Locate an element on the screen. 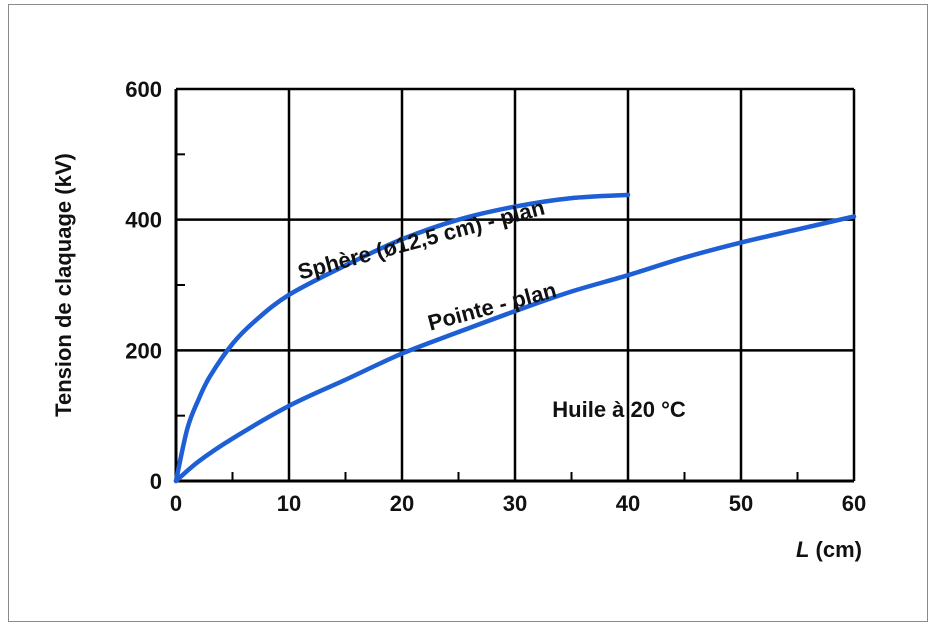 The height and width of the screenshot is (628, 935). x-axis-title: L (cm) is located at coordinates (829, 549).